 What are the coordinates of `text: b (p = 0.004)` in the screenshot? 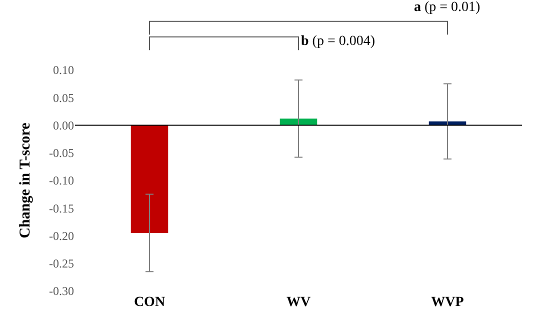 It's located at (338, 41).